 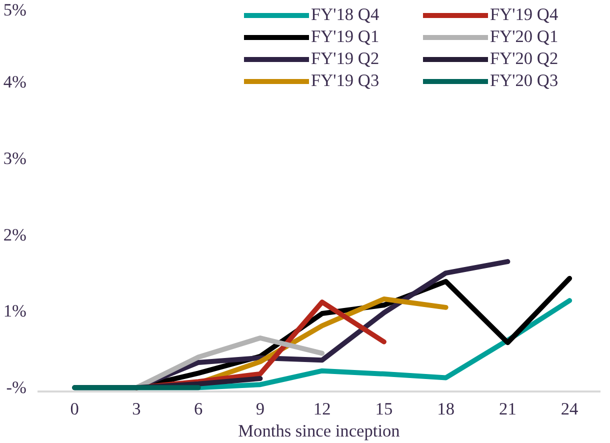 I want to click on x-tick-label: 15, so click(x=384, y=409).